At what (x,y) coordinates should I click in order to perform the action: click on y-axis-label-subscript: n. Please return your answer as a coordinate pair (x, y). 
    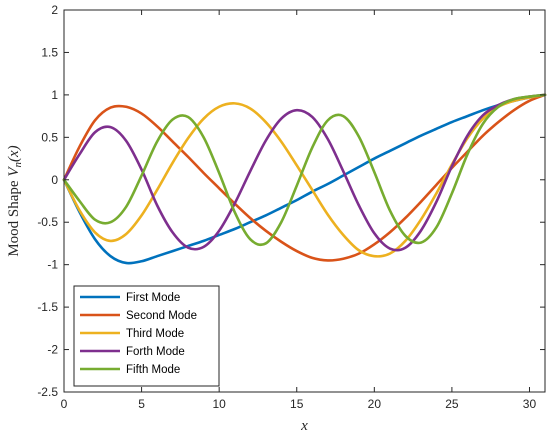
    Looking at the image, I should click on (18, 164).